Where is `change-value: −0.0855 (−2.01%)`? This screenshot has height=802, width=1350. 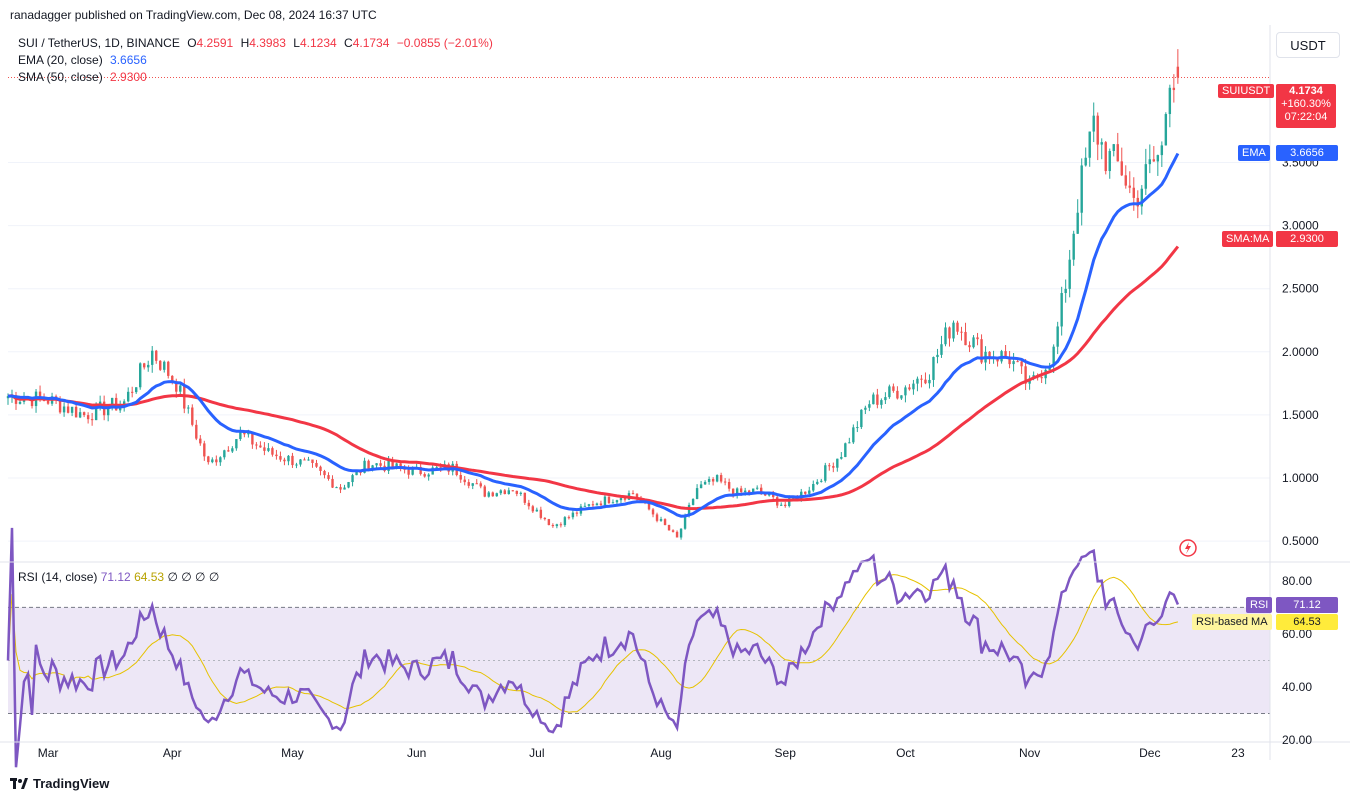
change-value: −0.0855 (−2.01%) is located at coordinates (444, 43).